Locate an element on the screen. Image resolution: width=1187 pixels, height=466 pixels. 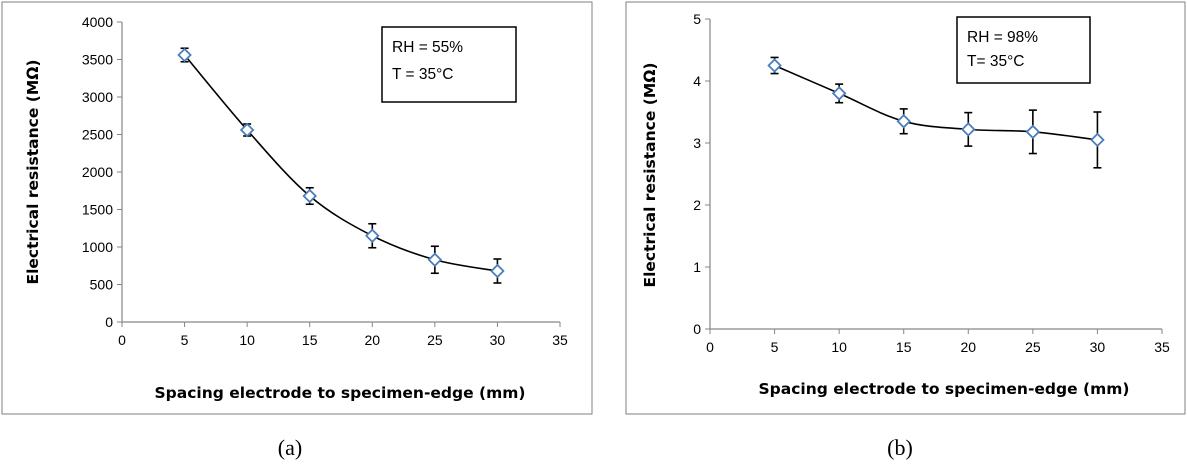
y-tick-label: 3 is located at coordinates (697, 143).